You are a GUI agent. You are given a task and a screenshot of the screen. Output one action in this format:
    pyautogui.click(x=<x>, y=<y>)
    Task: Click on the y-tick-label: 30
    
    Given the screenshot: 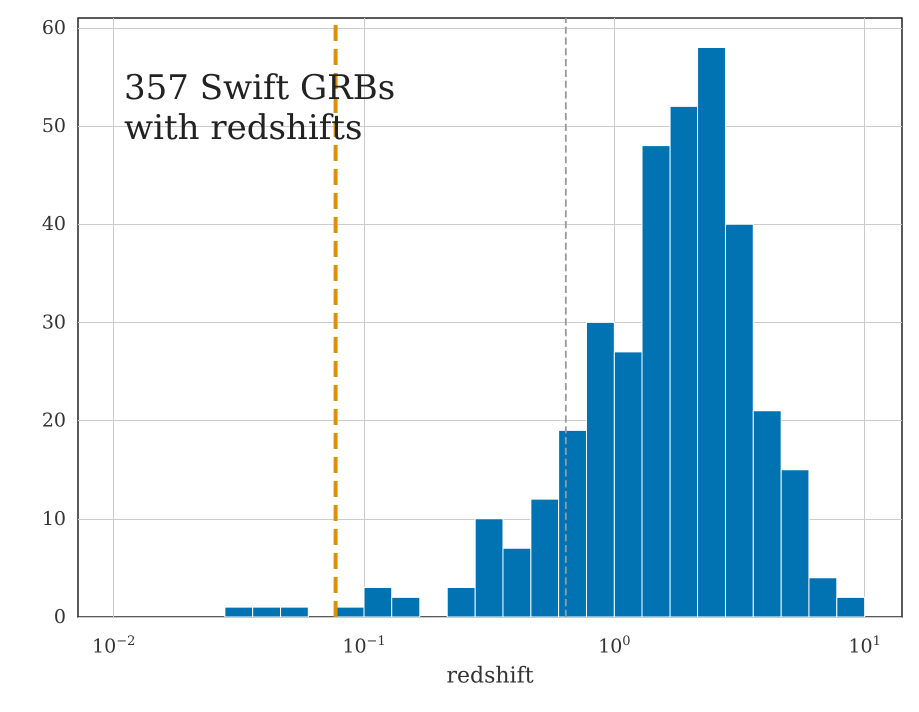 What is the action you would take?
    pyautogui.click(x=54, y=322)
    